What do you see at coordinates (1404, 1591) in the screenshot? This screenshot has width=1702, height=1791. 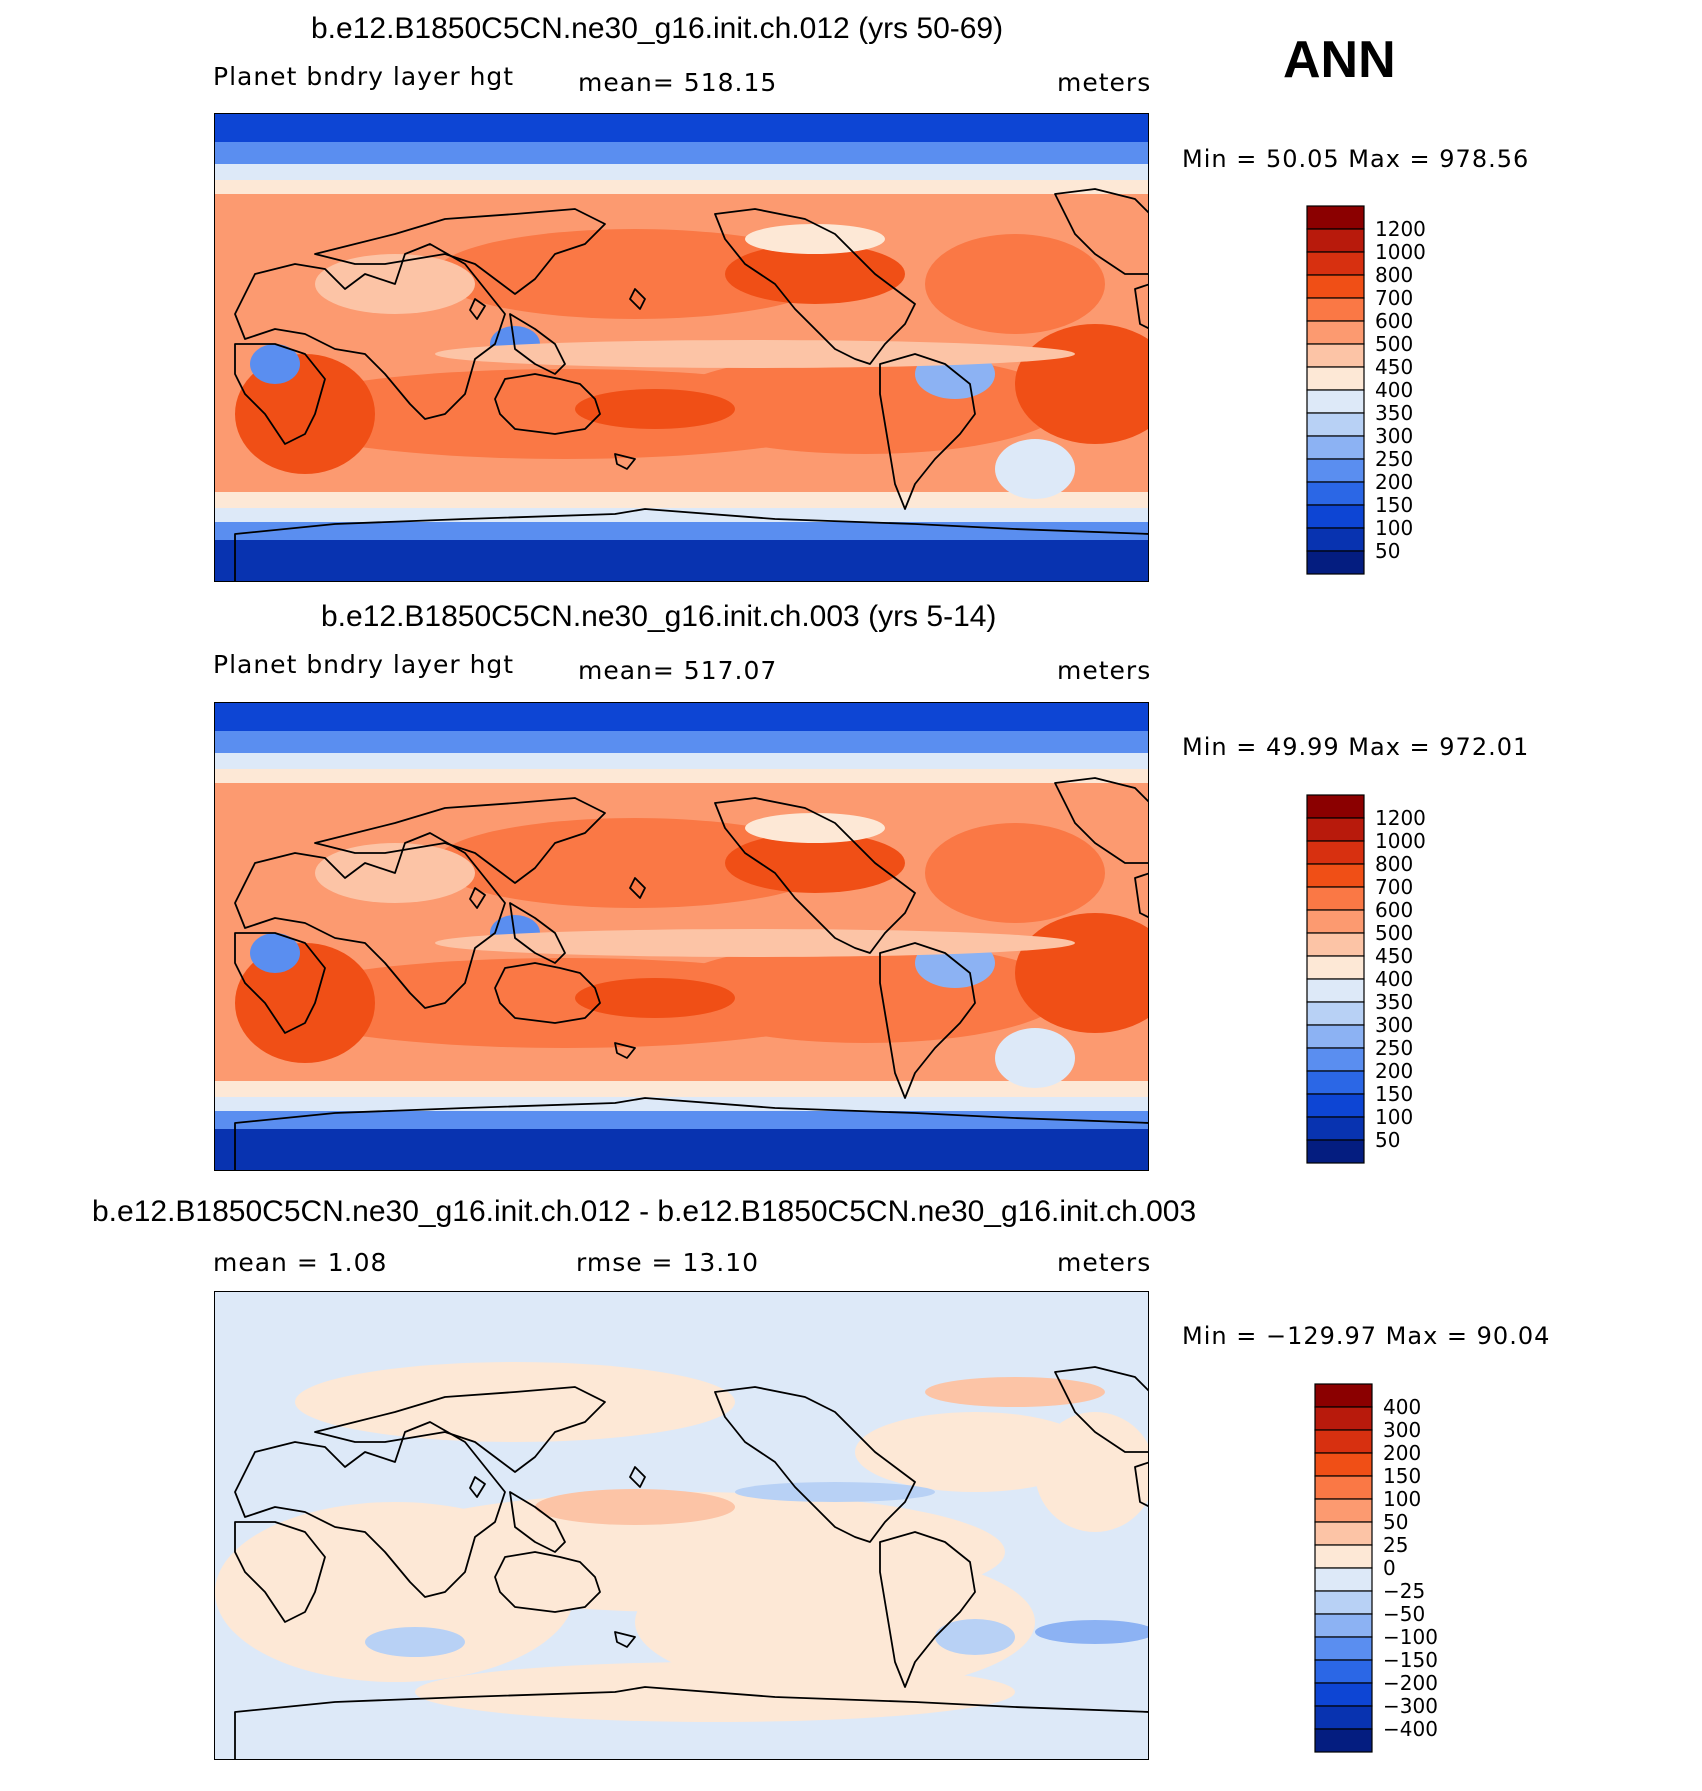 I see `colorbar-tick-label: −25` at bounding box center [1404, 1591].